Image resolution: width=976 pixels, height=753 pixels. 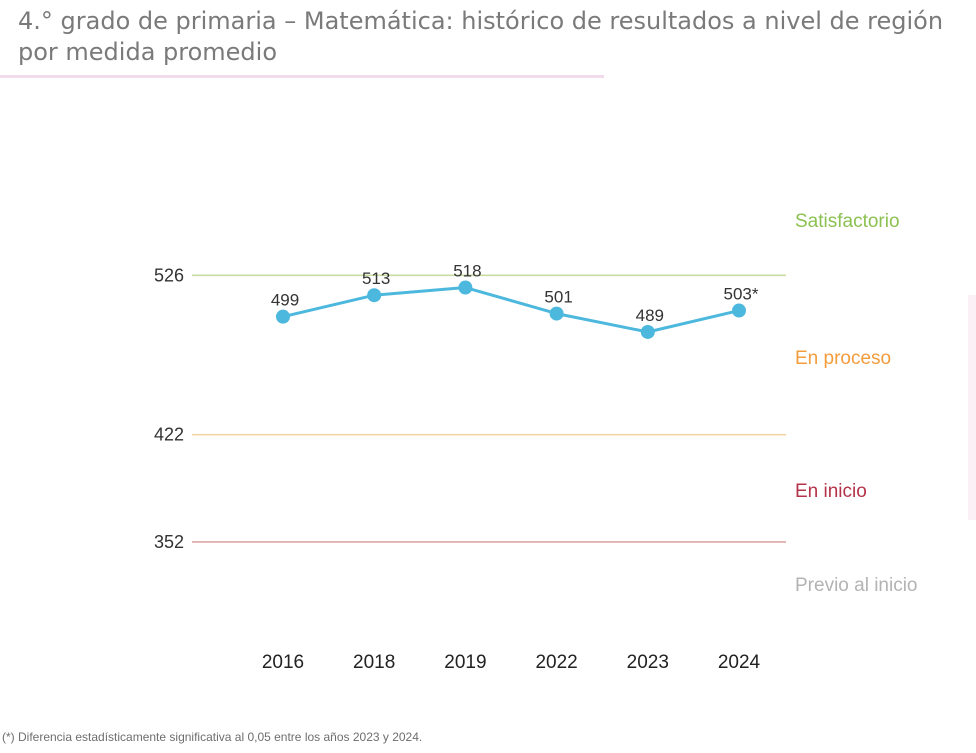 What do you see at coordinates (169, 542) in the screenshot?
I see `y-tick-label: 352` at bounding box center [169, 542].